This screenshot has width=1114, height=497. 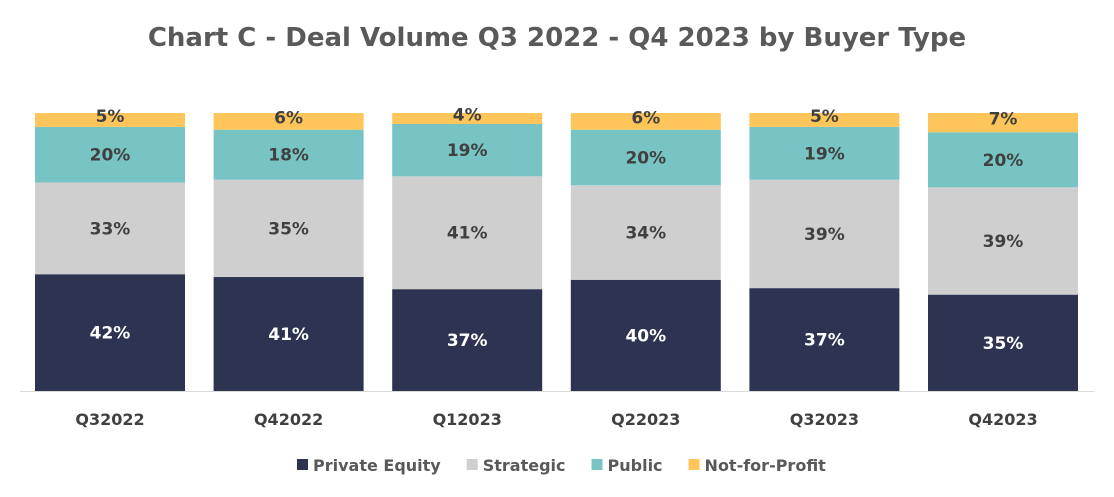 I want to click on x-tick-label: Q42023, so click(x=1002, y=419).